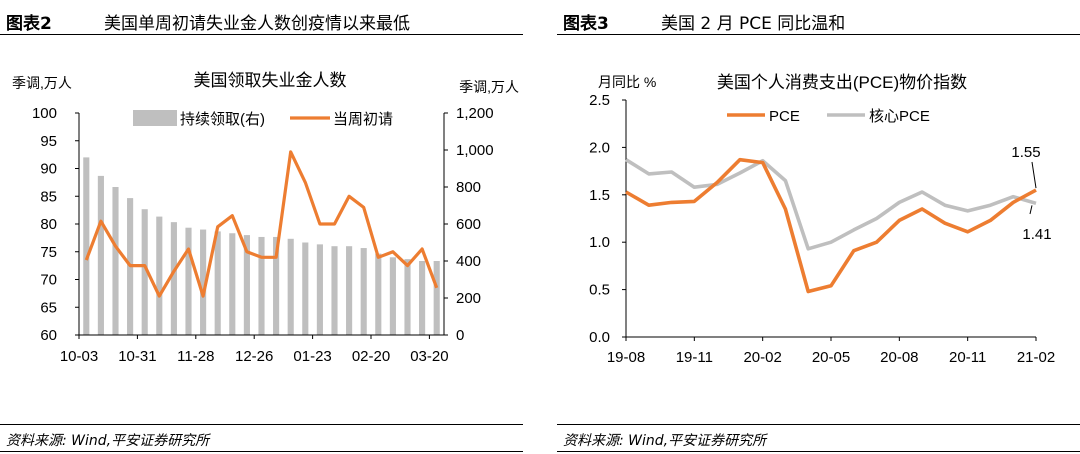 Image resolution: width=1080 pixels, height=454 pixels. I want to click on figure-header: 图表3 美国 2 月 PCE 同比温和, so click(818, 19).